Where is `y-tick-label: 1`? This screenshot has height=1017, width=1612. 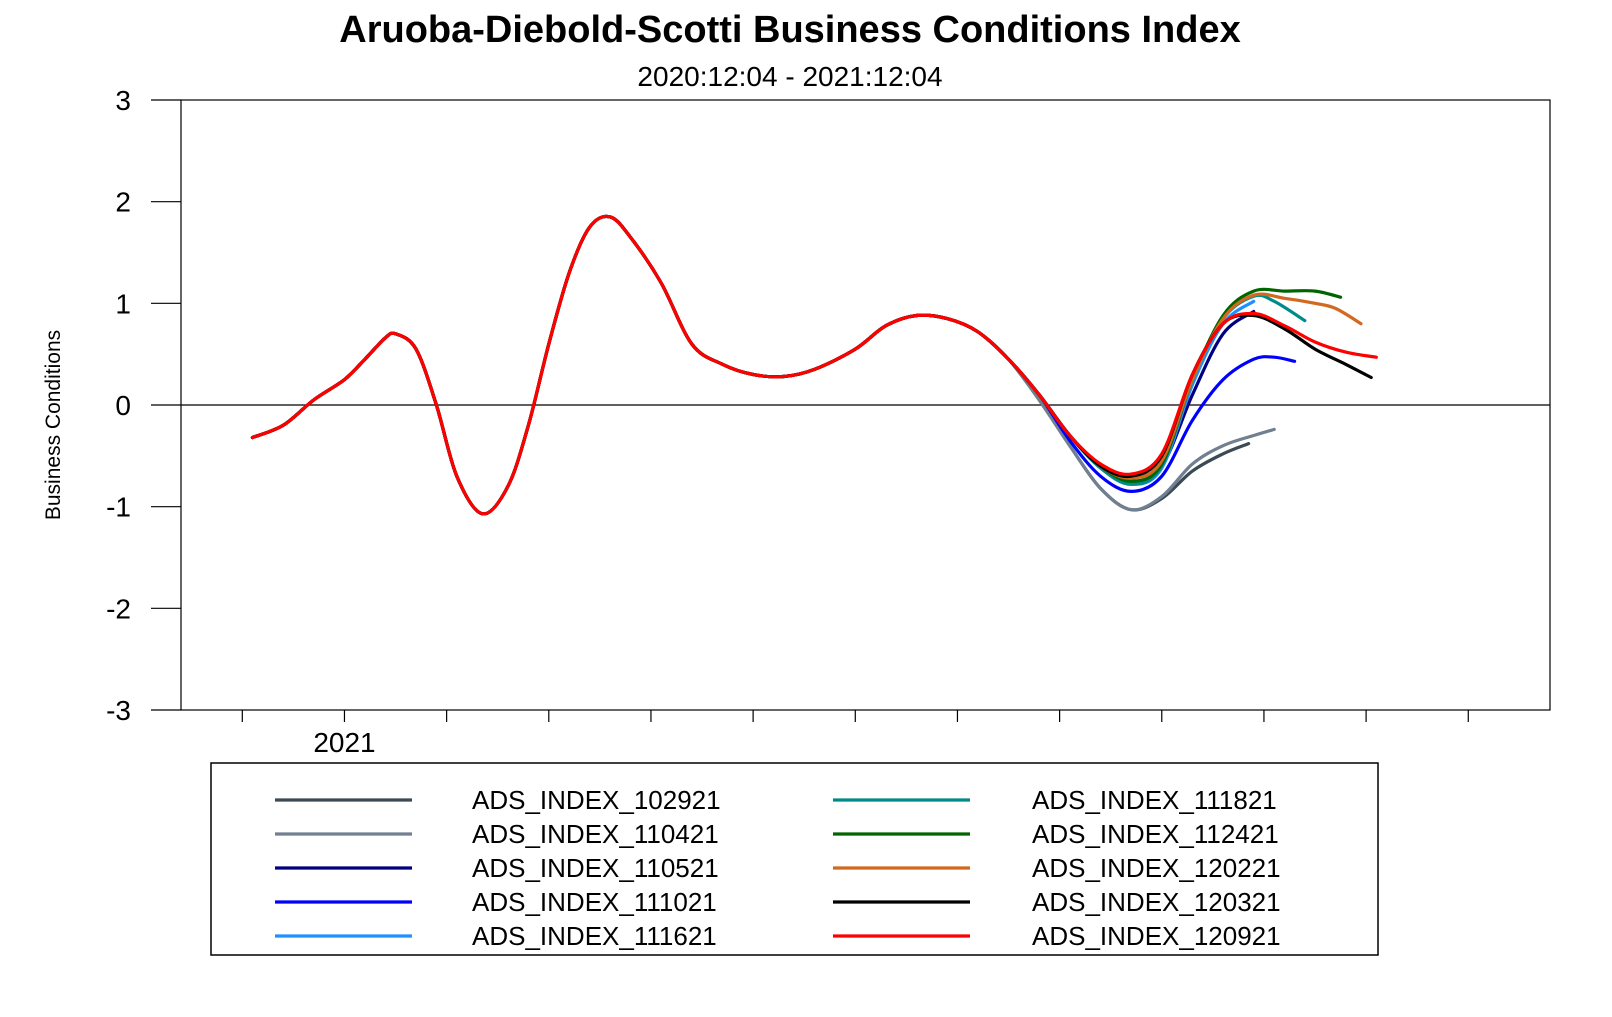
y-tick-label: 1 is located at coordinates (123, 303).